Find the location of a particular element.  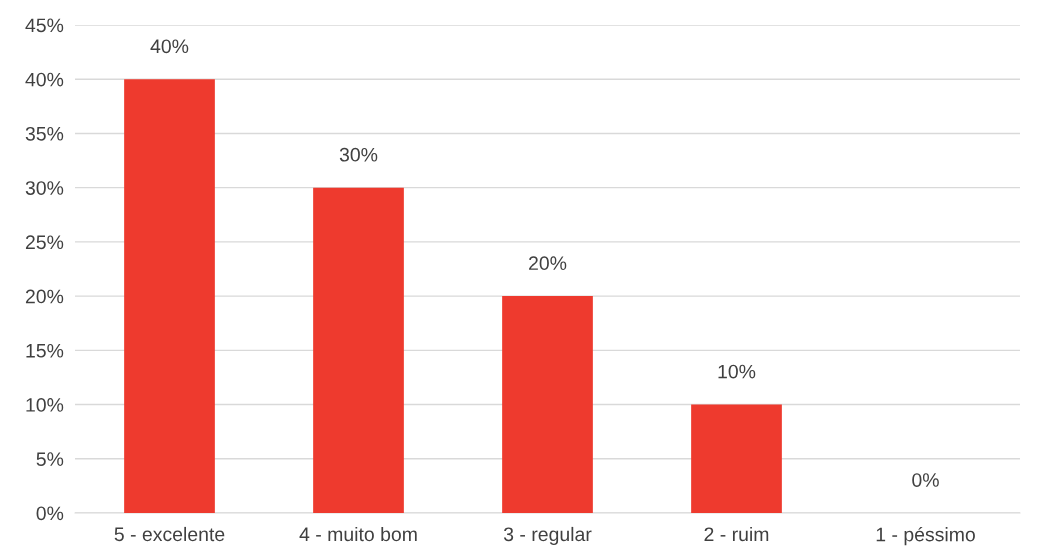

y-tick-label: 10% is located at coordinates (45, 405).